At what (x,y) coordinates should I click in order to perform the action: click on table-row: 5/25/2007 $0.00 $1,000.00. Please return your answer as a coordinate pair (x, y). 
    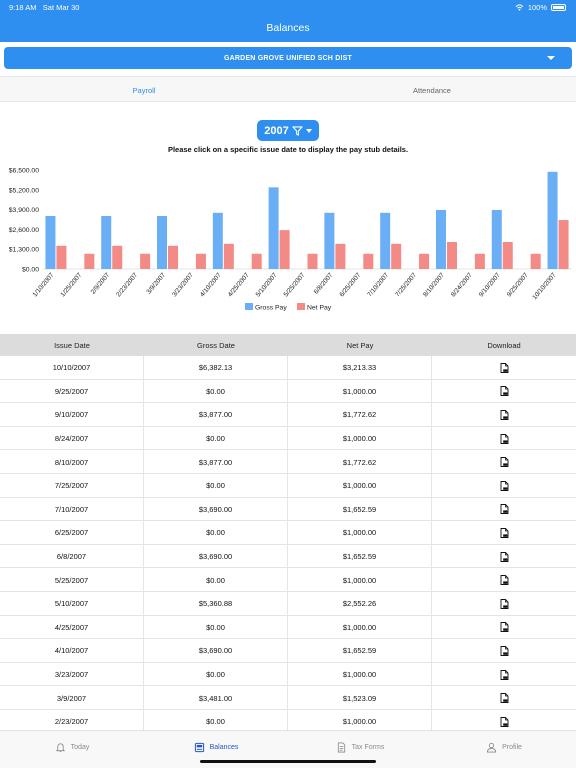
    Looking at the image, I should click on (288, 580).